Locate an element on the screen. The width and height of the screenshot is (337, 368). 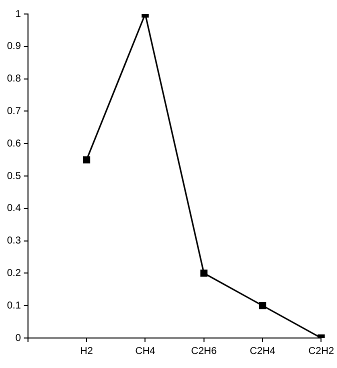
y-tick-label: 0.1 is located at coordinates (14, 306).